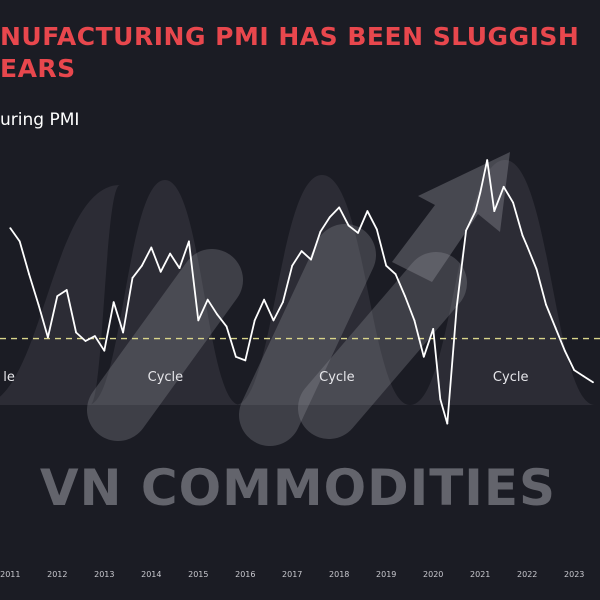  What do you see at coordinates (10, 574) in the screenshot?
I see `x-tick-label-2011: 2011` at bounding box center [10, 574].